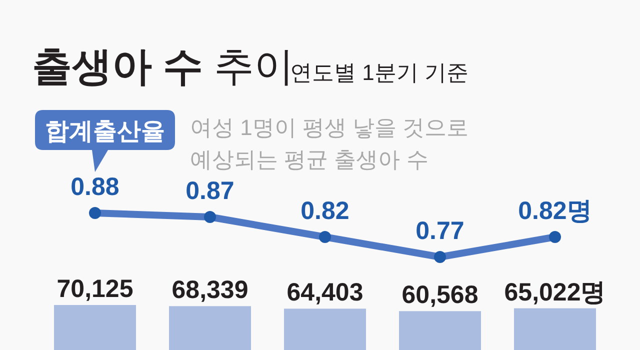 This screenshot has height=350, width=640. What do you see at coordinates (95, 187) in the screenshot?
I see `data-label: 0.88` at bounding box center [95, 187].